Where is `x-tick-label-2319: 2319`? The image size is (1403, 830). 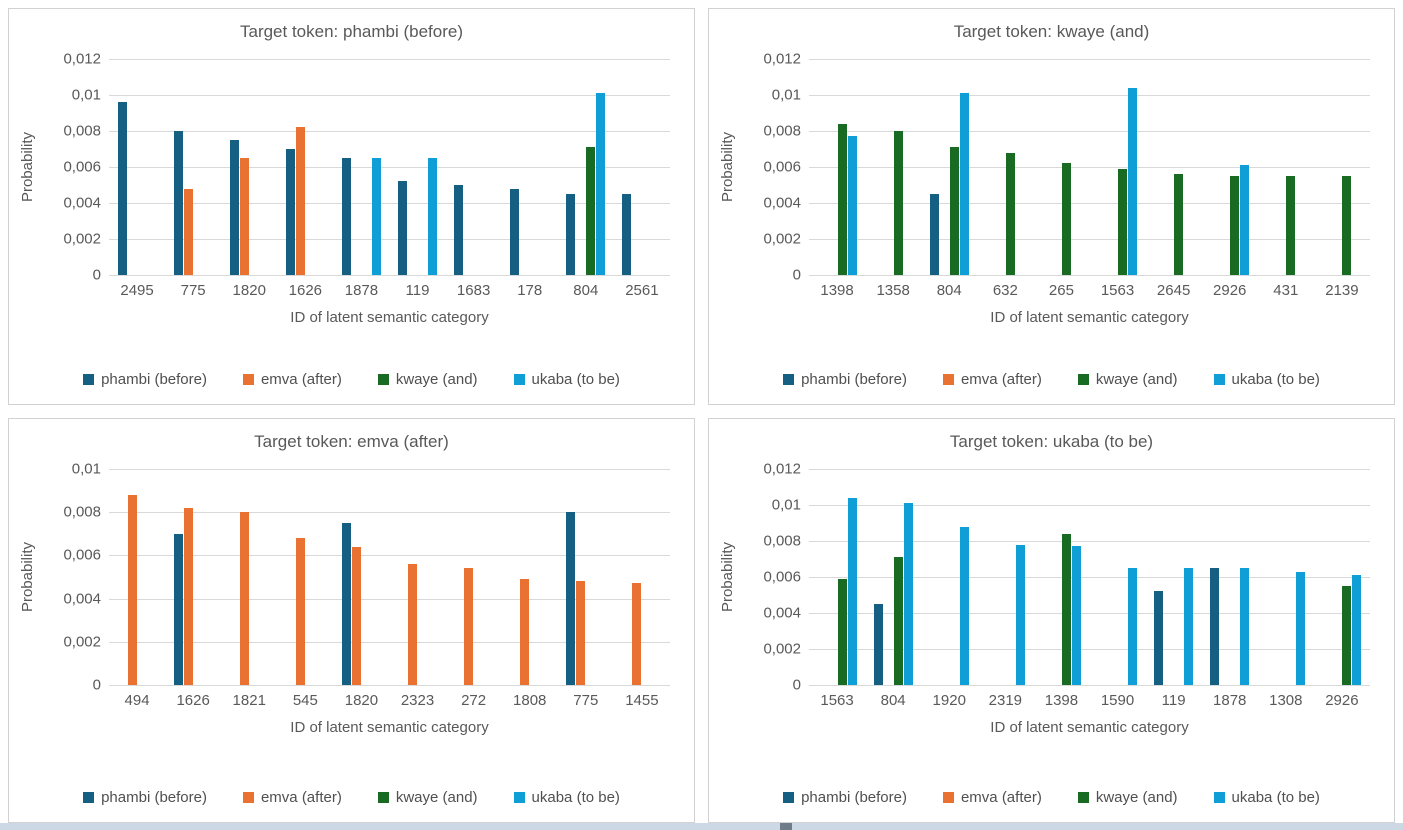
x-tick-label-2319: 2319 is located at coordinates (1005, 700).